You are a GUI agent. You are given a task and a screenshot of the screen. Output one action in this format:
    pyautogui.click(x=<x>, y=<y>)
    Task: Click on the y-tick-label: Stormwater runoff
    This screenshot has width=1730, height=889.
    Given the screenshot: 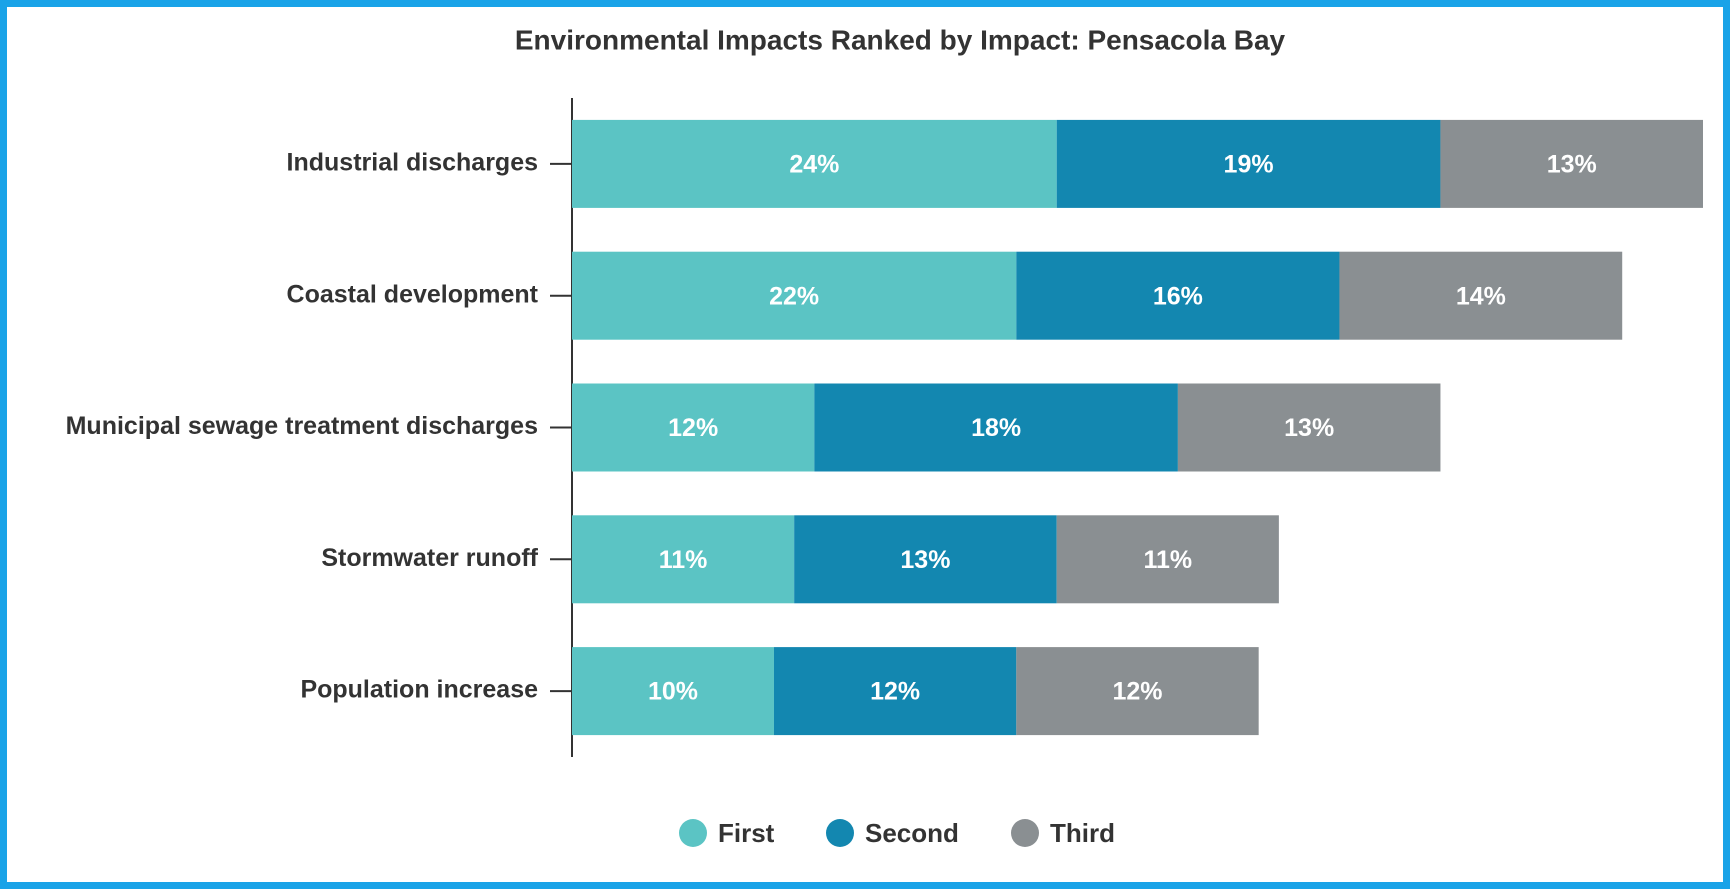 What is the action you would take?
    pyautogui.click(x=429, y=558)
    